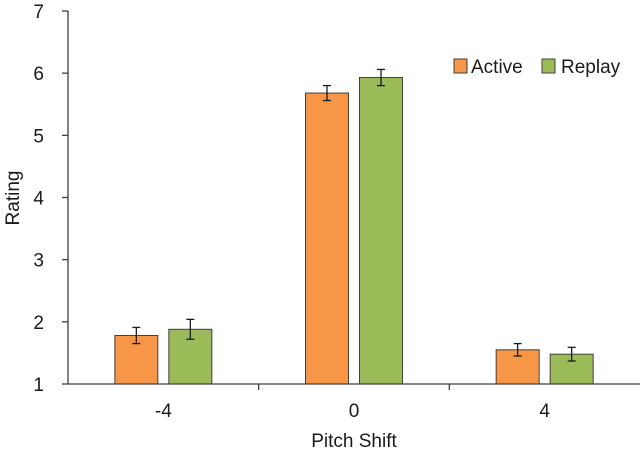 This screenshot has height=452, width=641. Describe the element at coordinates (163, 411) in the screenshot. I see `x-tick-label: -4` at that location.